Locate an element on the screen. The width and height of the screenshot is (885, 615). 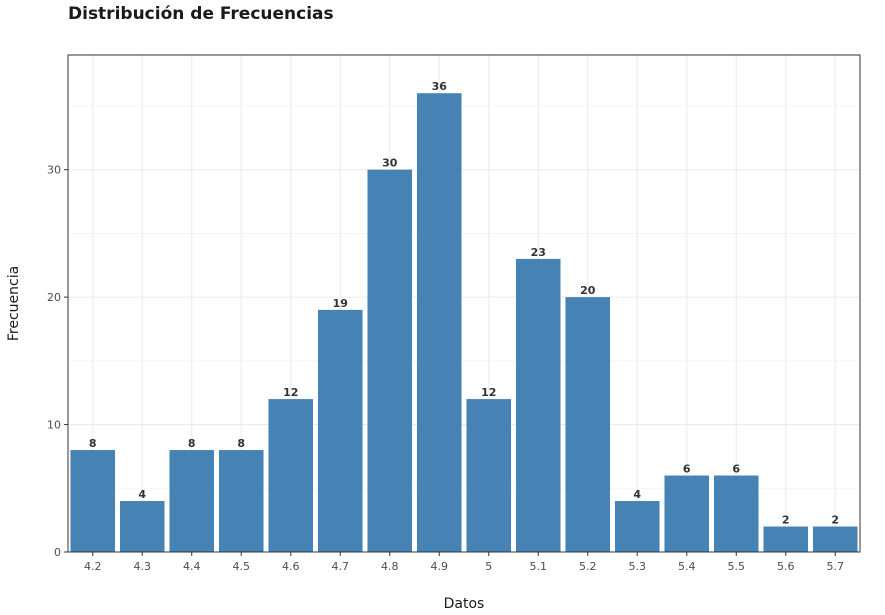
x-tick-label: 4.8 is located at coordinates (390, 566).